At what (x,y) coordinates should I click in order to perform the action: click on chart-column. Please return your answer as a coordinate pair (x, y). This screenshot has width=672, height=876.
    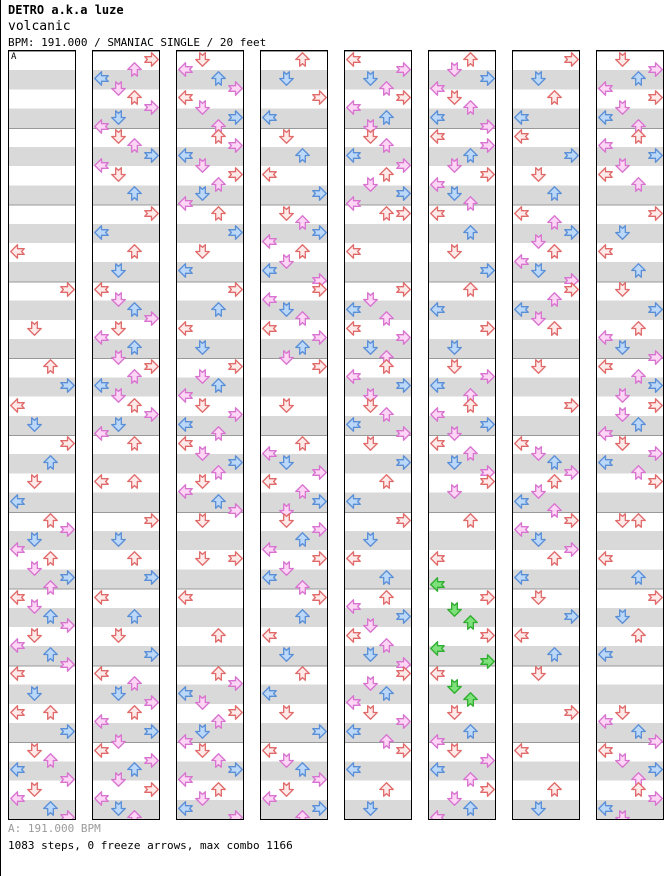
    Looking at the image, I should click on (462, 435).